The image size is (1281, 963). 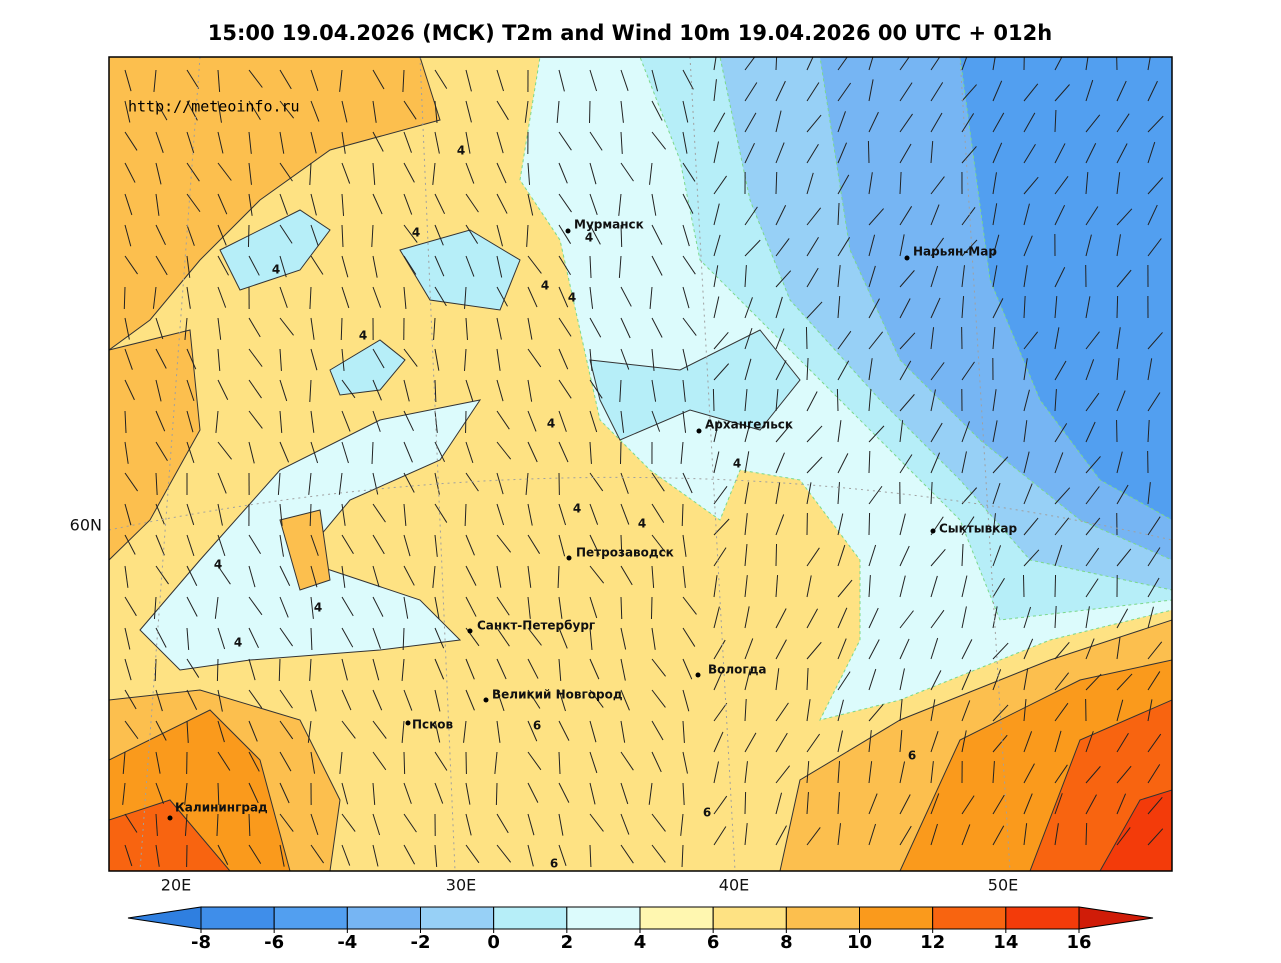 What do you see at coordinates (275, 250) in the screenshot?
I see `region-cool-scand` at bounding box center [275, 250].